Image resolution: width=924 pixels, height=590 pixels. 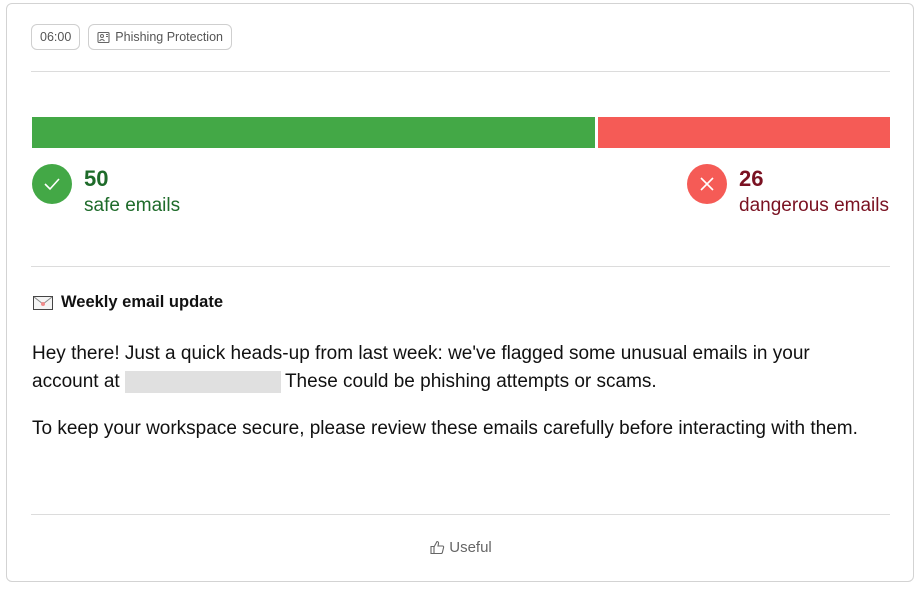 I want to click on image-person-icon, so click(x=103, y=37).